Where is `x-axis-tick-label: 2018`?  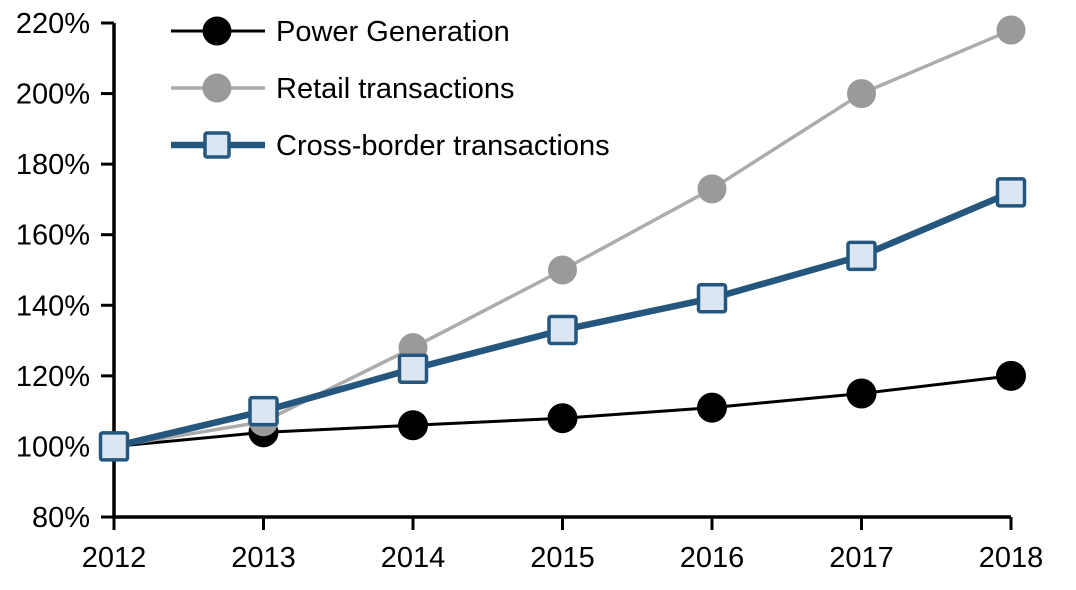 x-axis-tick-label: 2018 is located at coordinates (1011, 558).